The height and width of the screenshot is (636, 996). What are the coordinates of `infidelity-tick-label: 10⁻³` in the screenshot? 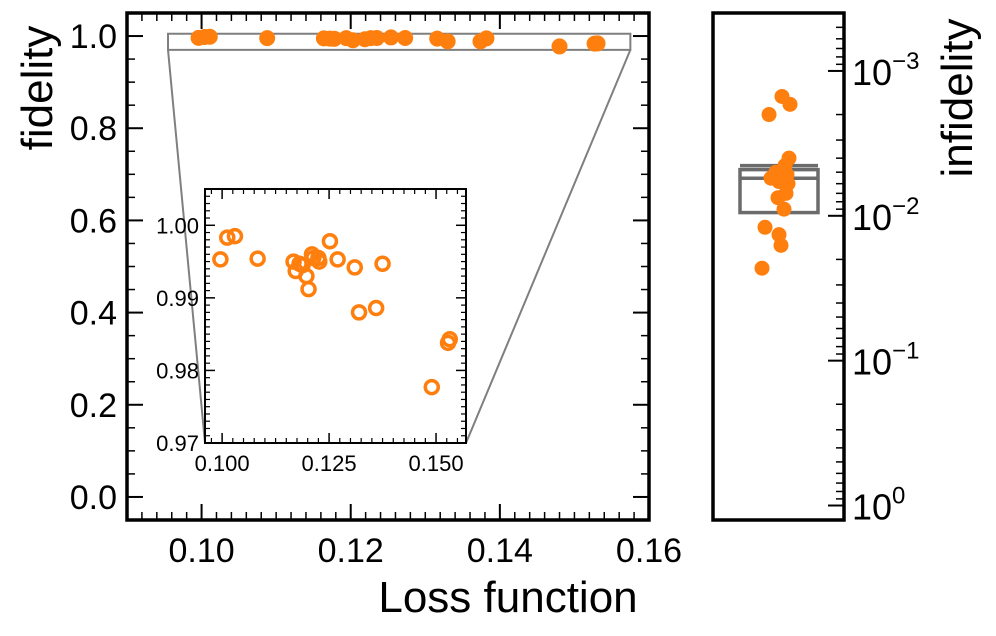 It's located at (885, 70).